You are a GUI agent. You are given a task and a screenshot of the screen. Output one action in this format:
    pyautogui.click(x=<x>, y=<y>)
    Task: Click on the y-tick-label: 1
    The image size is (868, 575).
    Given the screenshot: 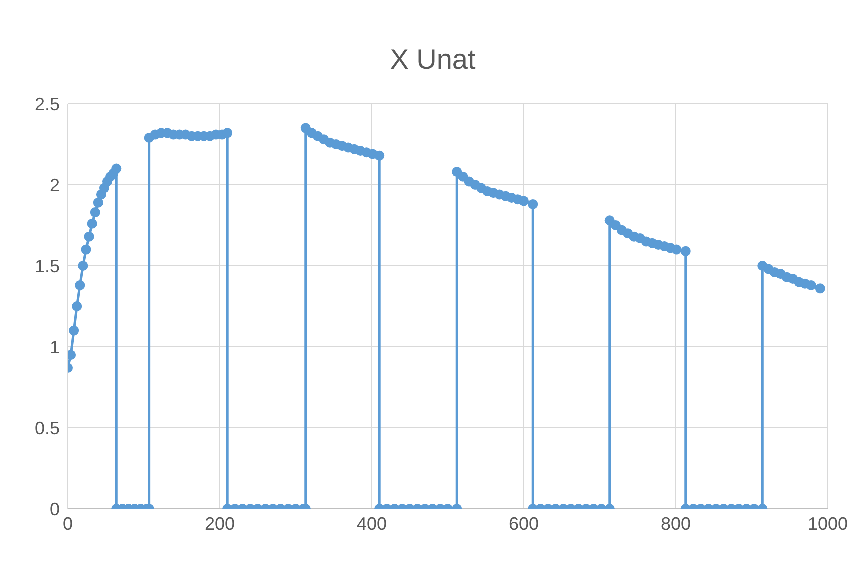 What is the action you would take?
    pyautogui.click(x=55, y=347)
    